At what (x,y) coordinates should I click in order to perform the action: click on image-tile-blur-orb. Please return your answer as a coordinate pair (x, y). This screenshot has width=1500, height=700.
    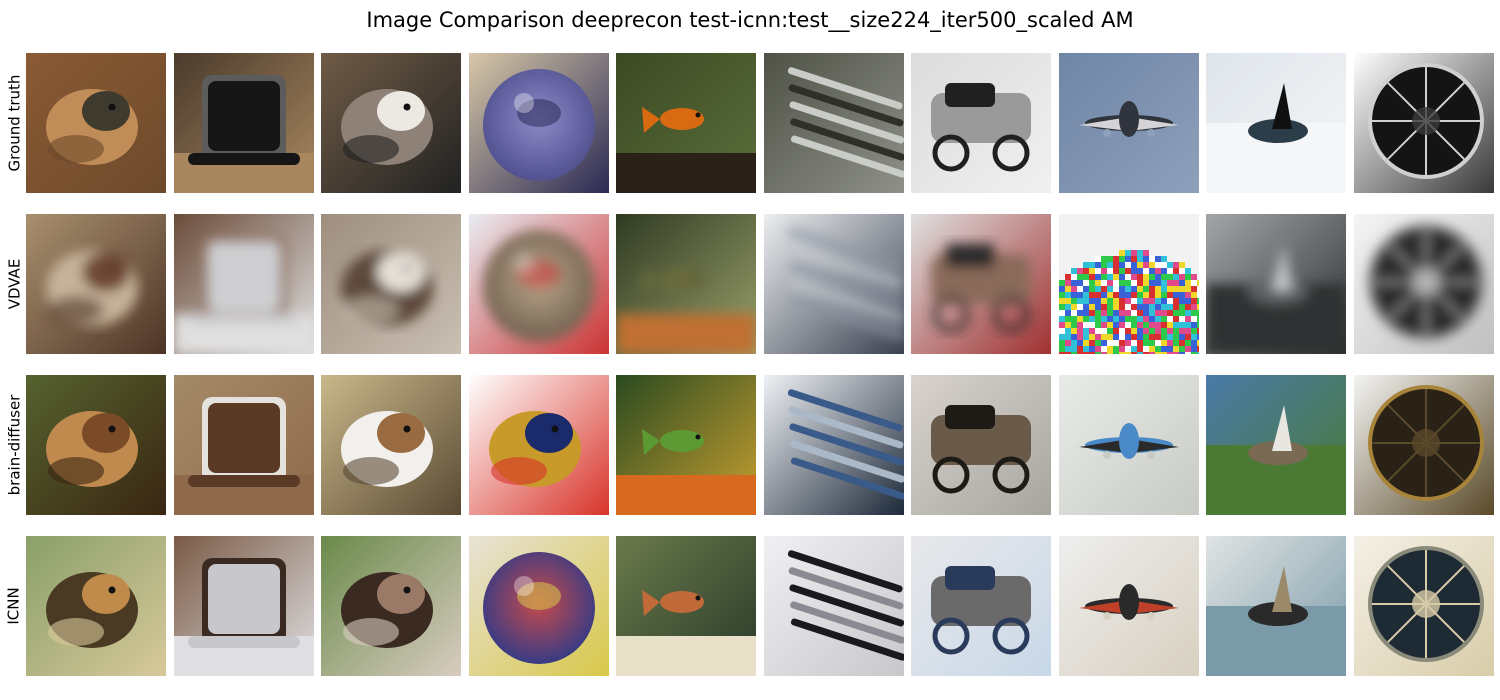
    Looking at the image, I should click on (539, 284).